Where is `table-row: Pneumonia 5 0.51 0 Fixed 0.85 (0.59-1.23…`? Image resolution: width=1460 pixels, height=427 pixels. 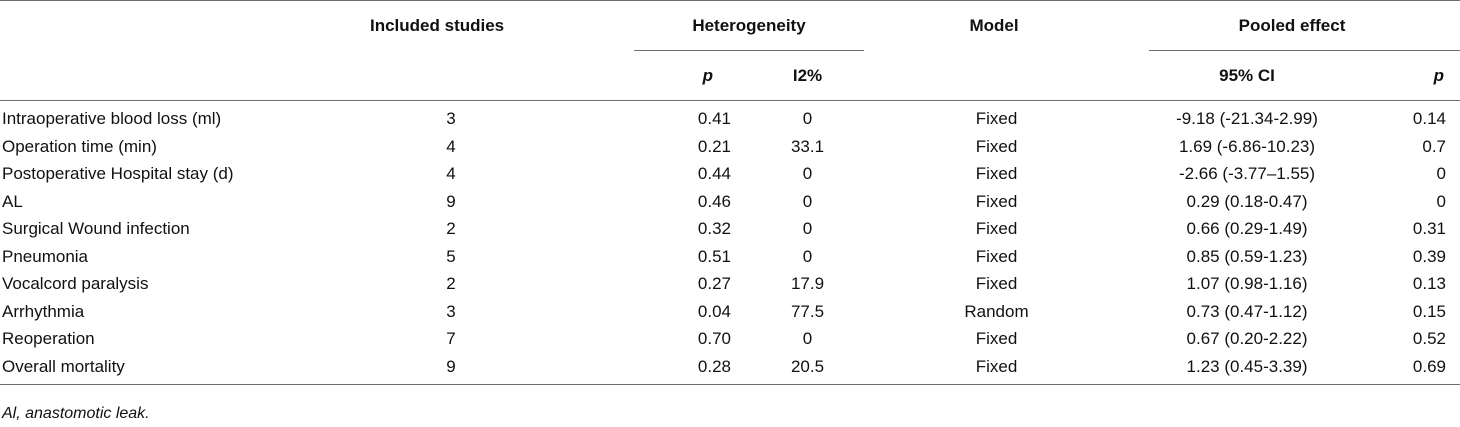
table-row: Pneumonia 5 0.51 0 Fixed 0.85 (0.59-1.23… is located at coordinates (730, 257).